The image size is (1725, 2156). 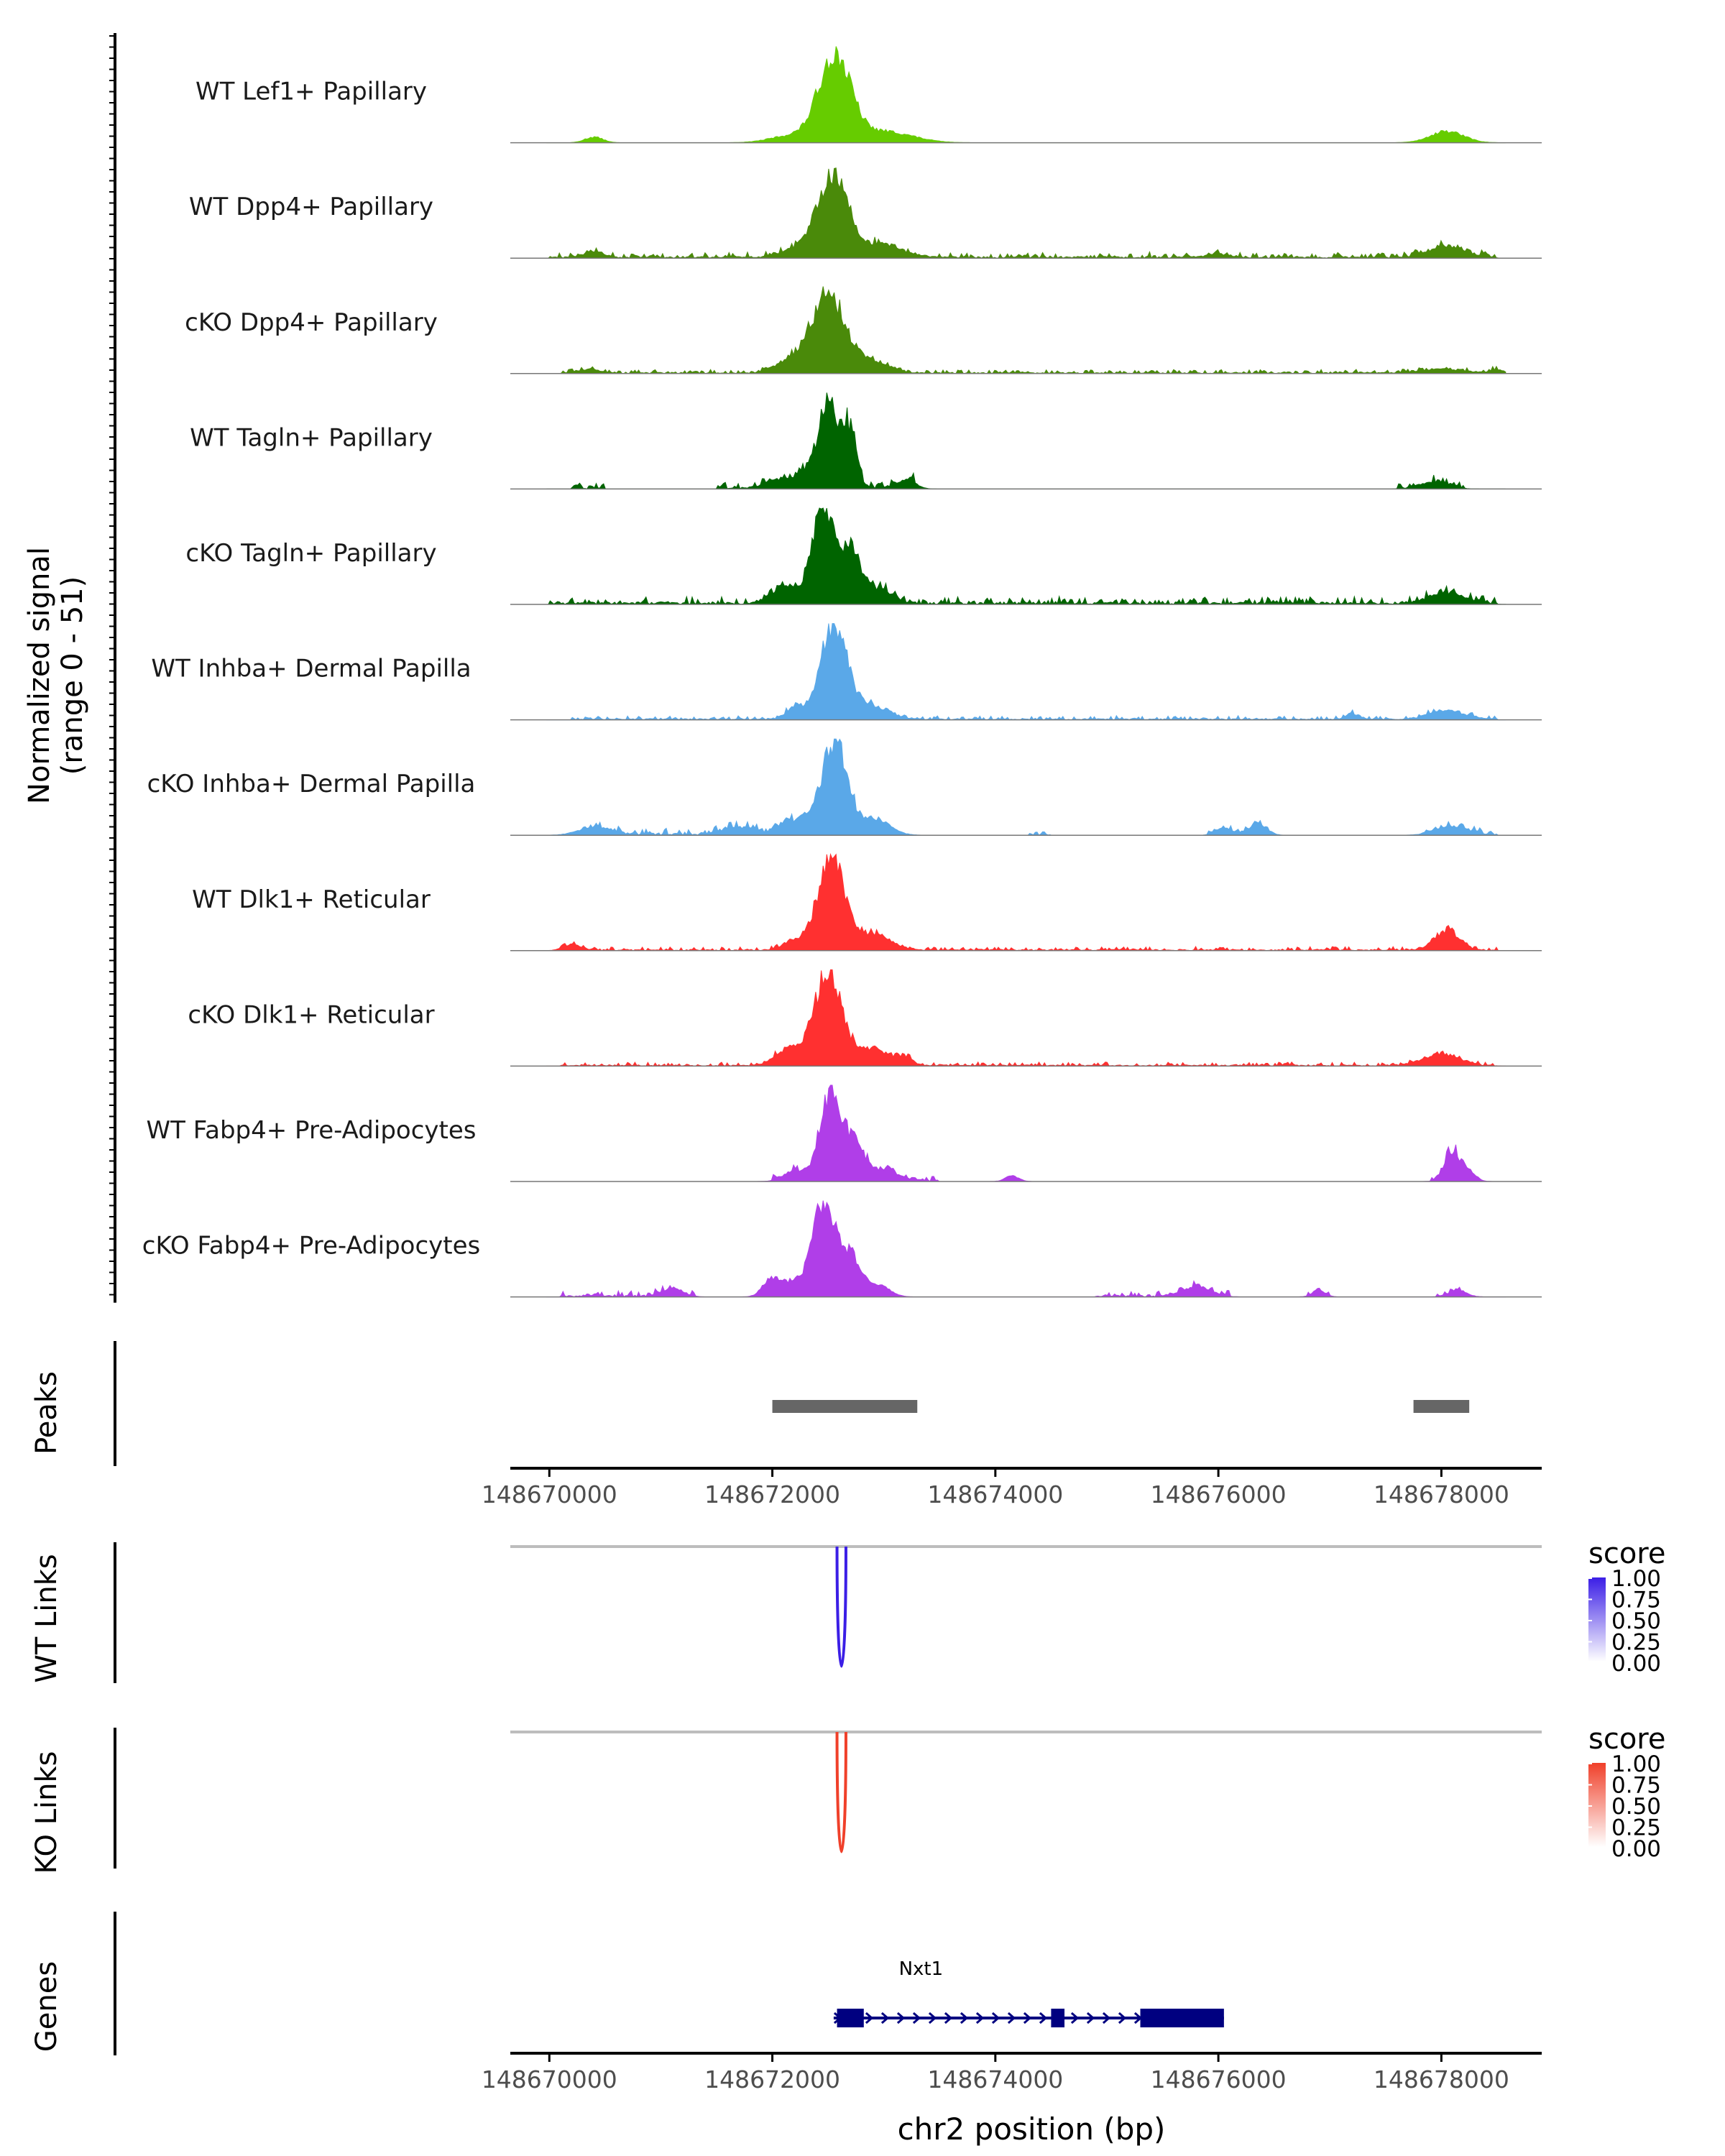 What do you see at coordinates (311, 1246) in the screenshot?
I see `track-label-11: cKO Fabp4+ Pre-Adipocytes` at bounding box center [311, 1246].